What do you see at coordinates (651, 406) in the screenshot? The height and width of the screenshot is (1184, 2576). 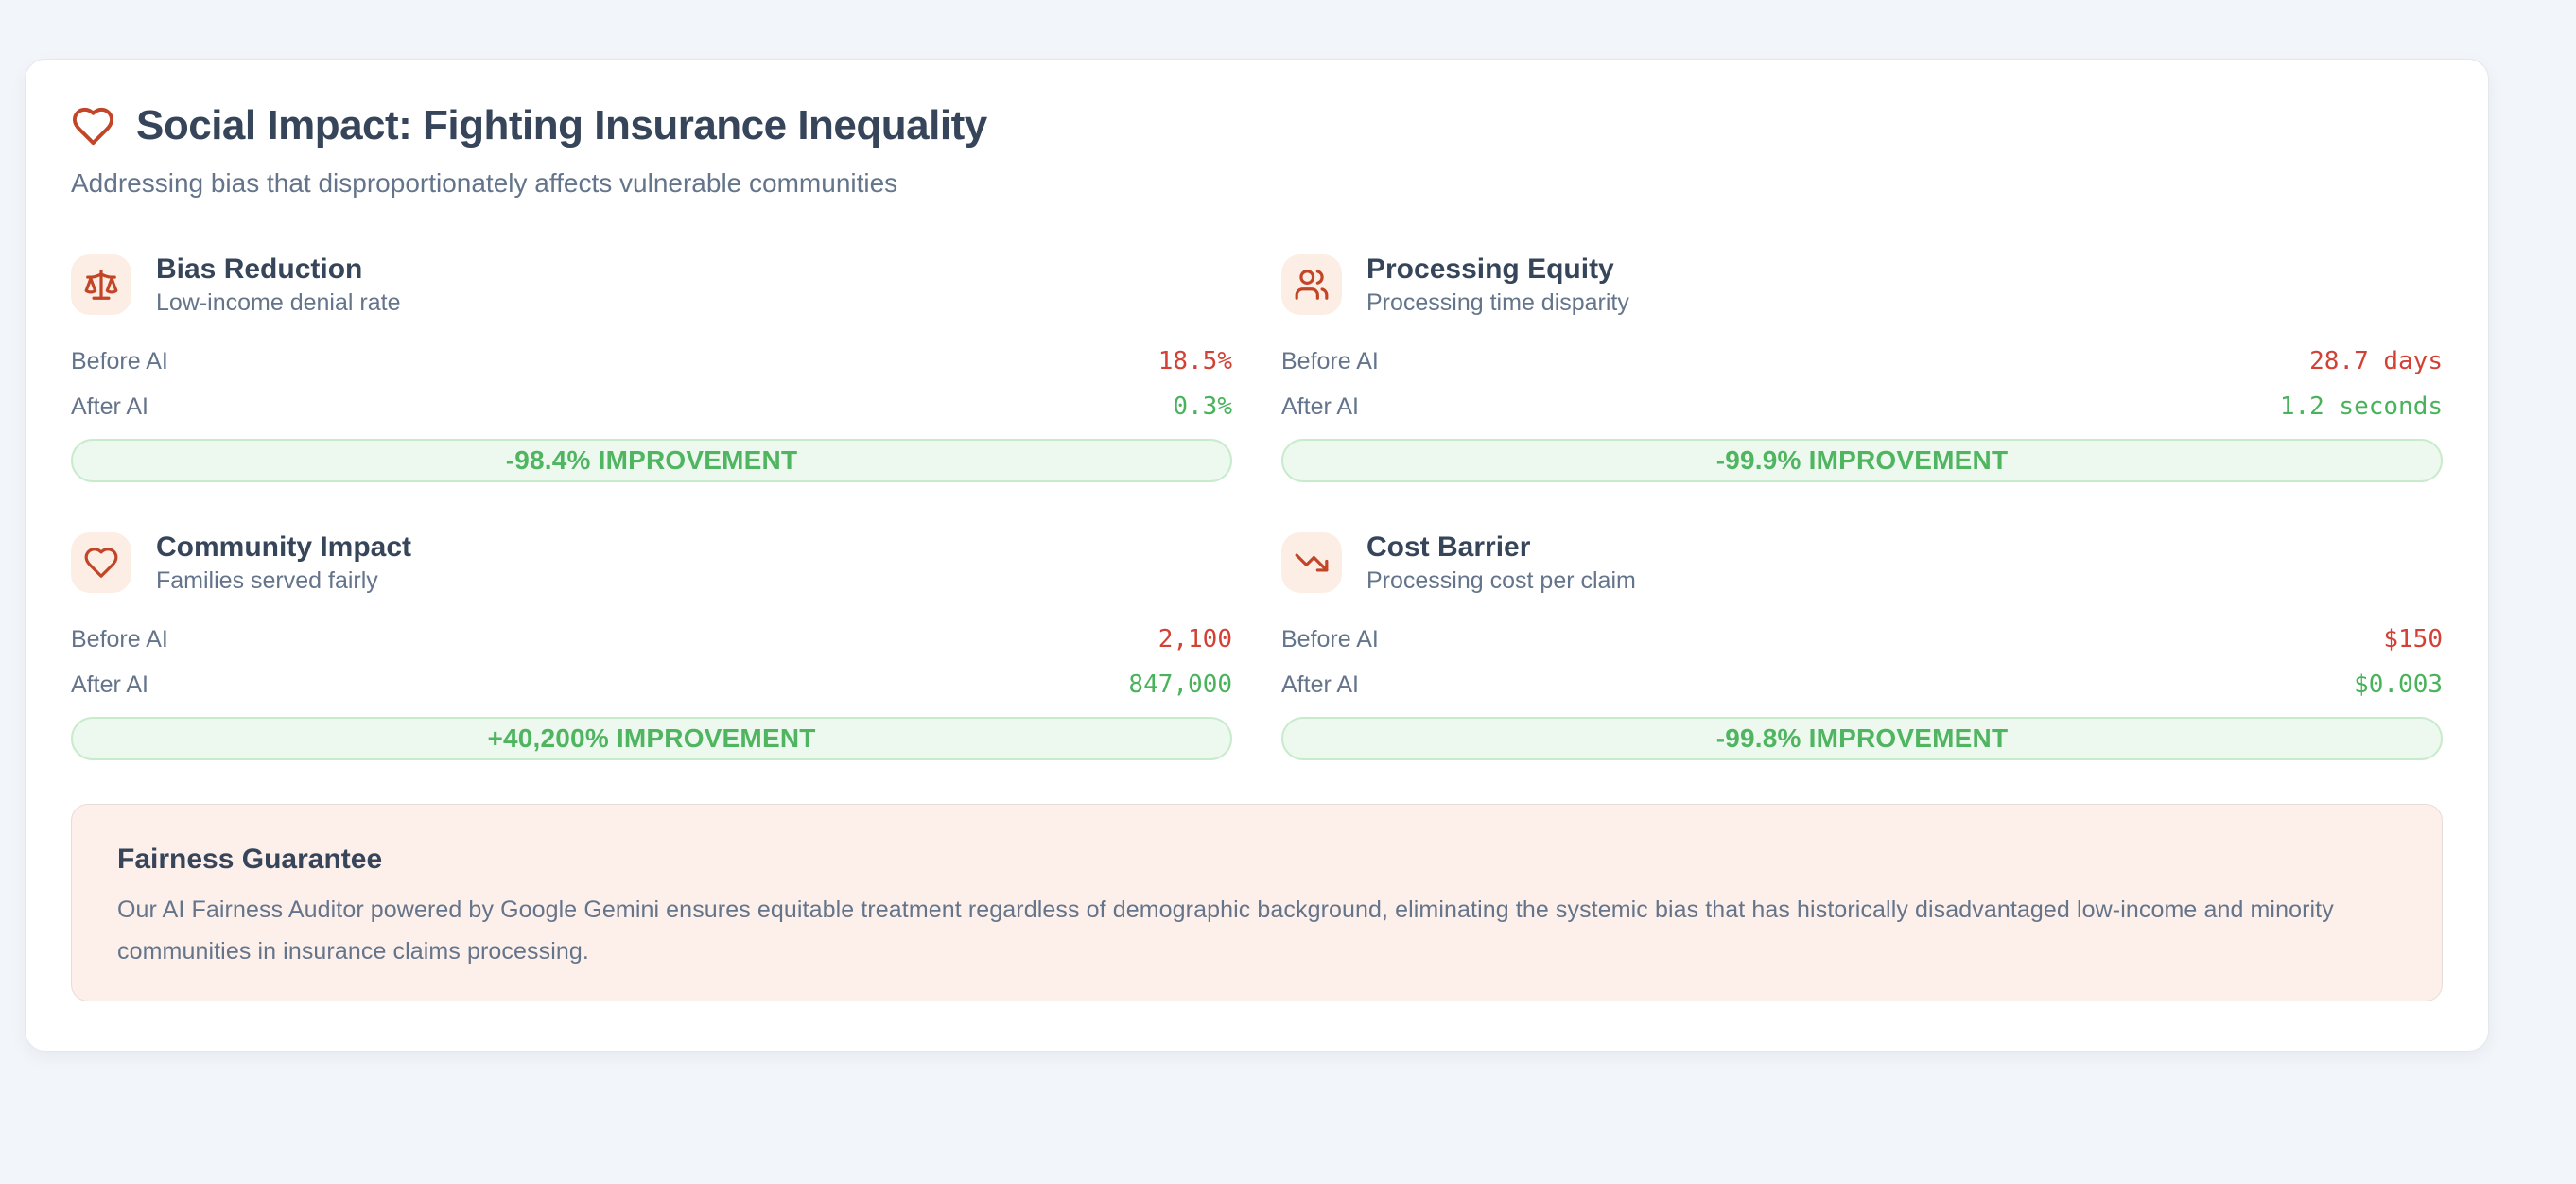 I see `after-ai-row: After AI 0.3%` at bounding box center [651, 406].